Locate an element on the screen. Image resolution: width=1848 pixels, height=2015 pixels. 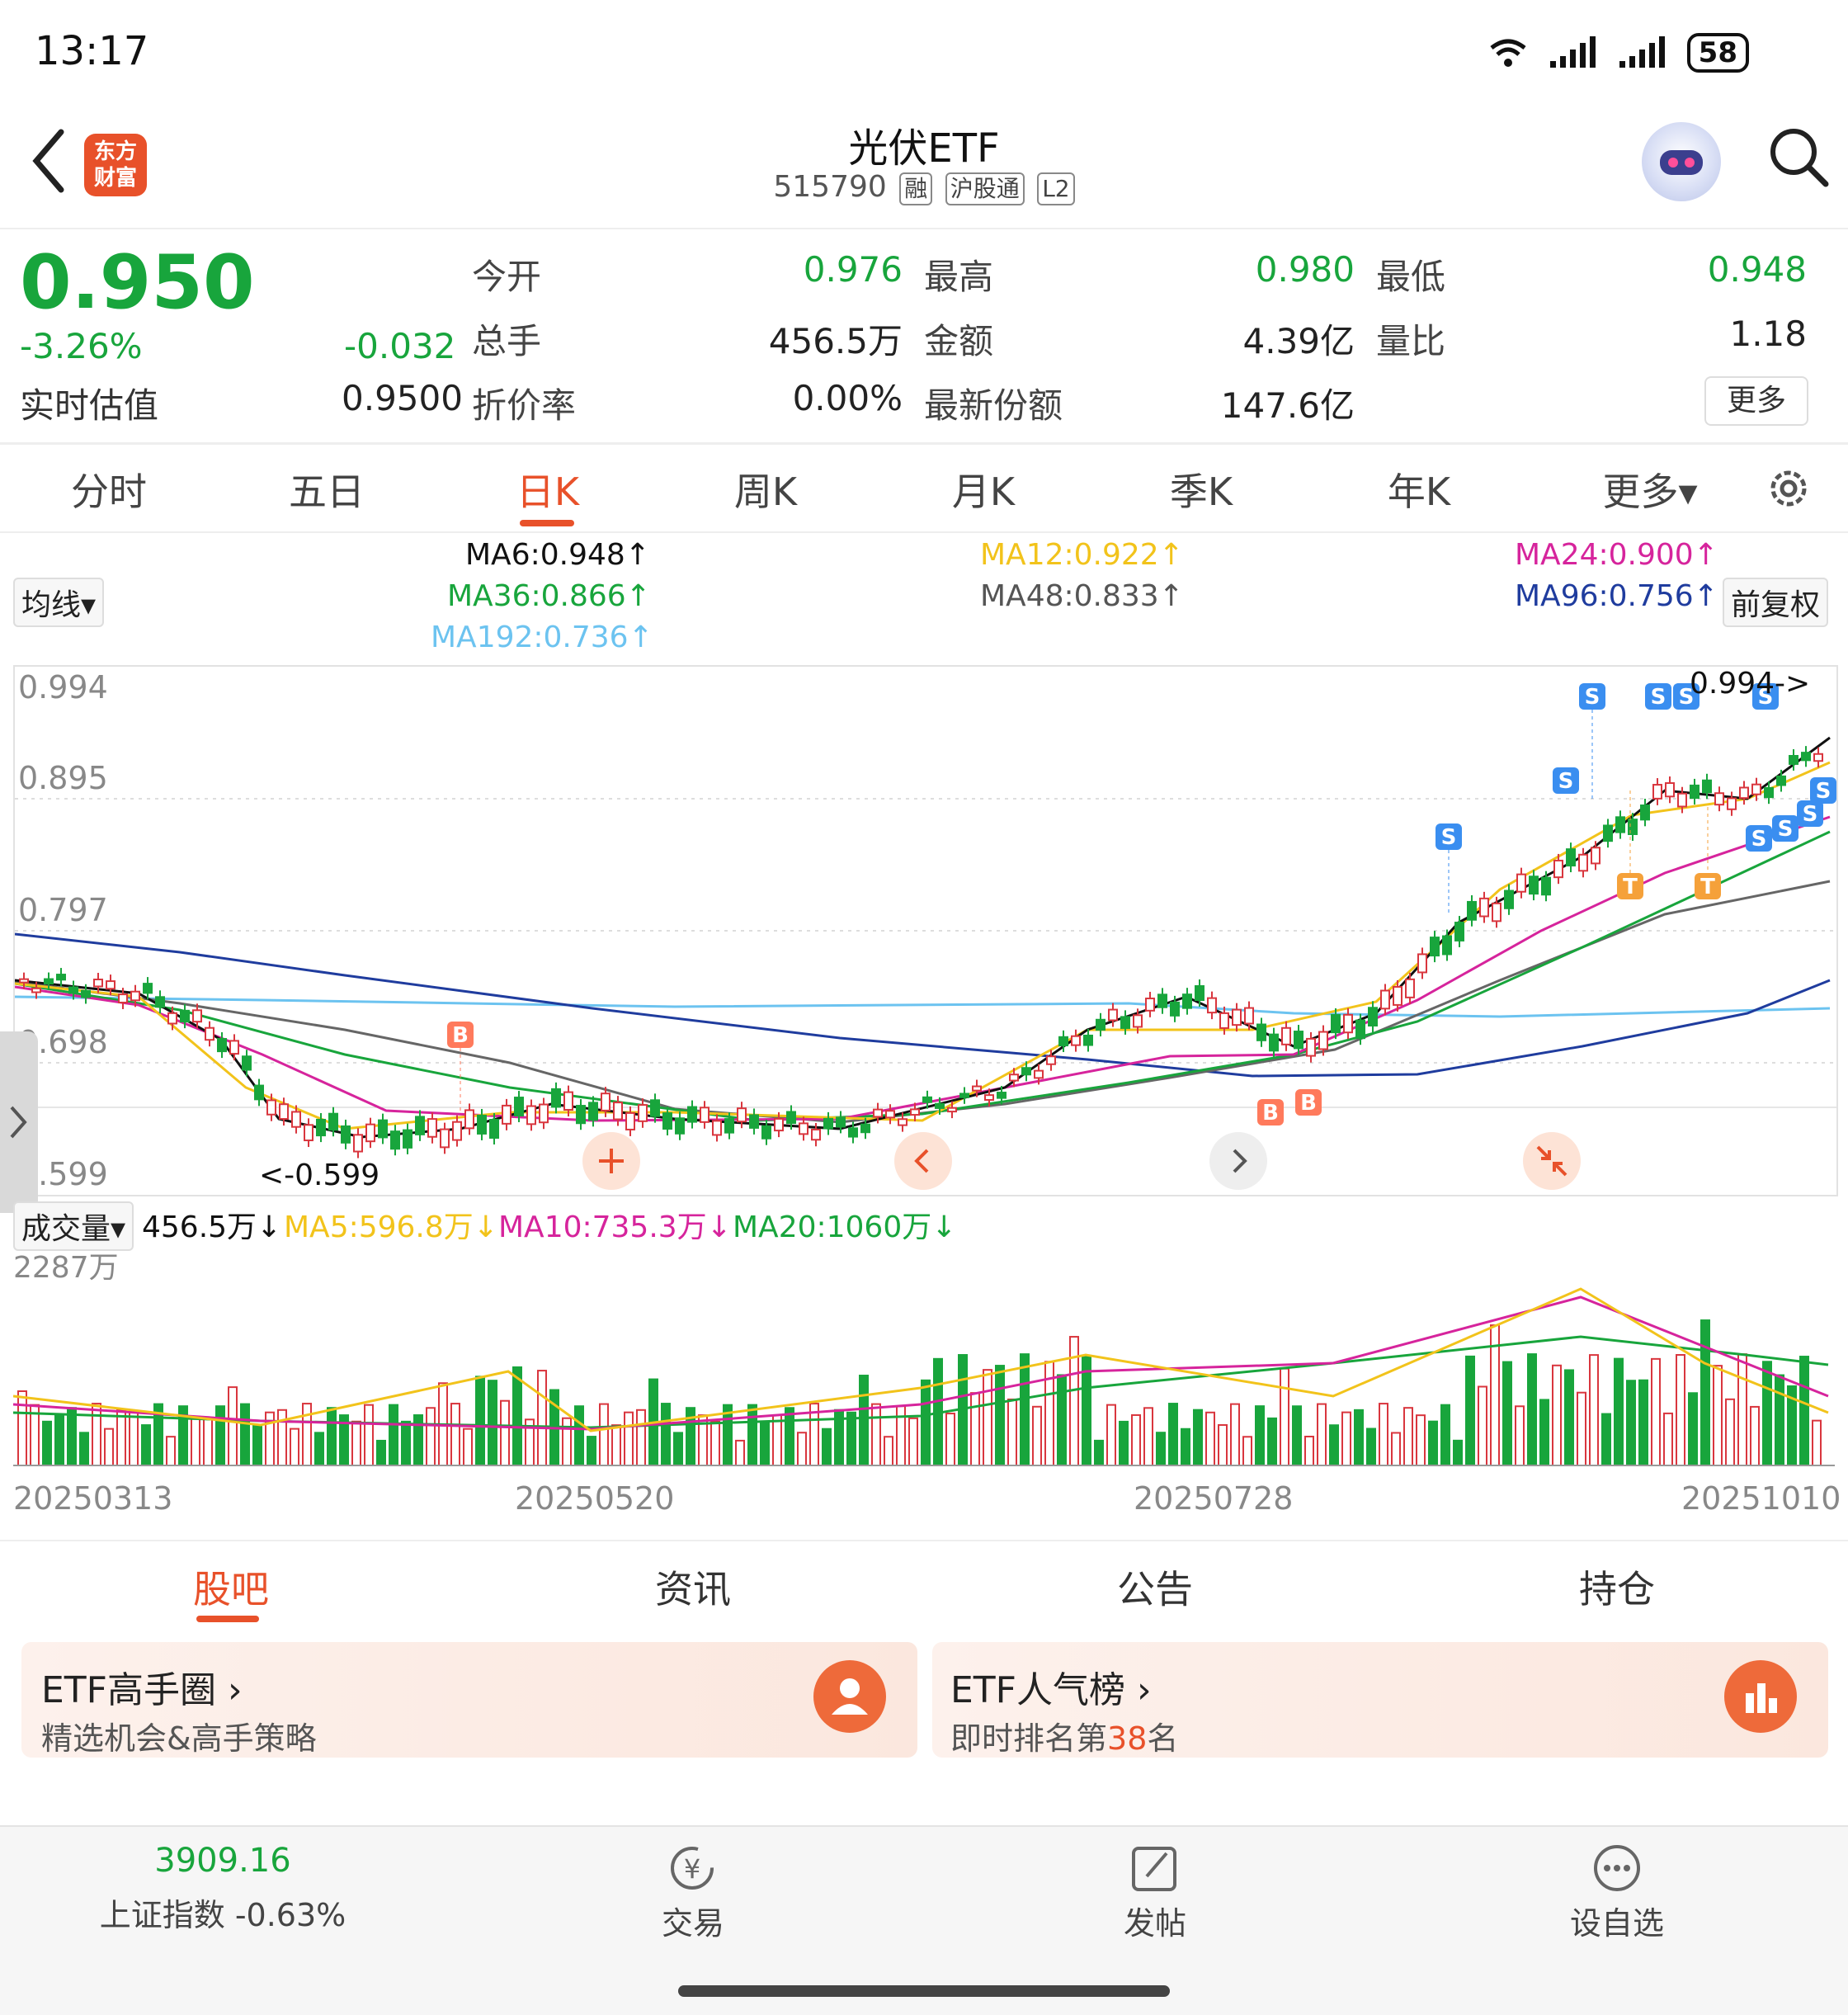
chevron-right-icon is located at coordinates (1240, 1161).